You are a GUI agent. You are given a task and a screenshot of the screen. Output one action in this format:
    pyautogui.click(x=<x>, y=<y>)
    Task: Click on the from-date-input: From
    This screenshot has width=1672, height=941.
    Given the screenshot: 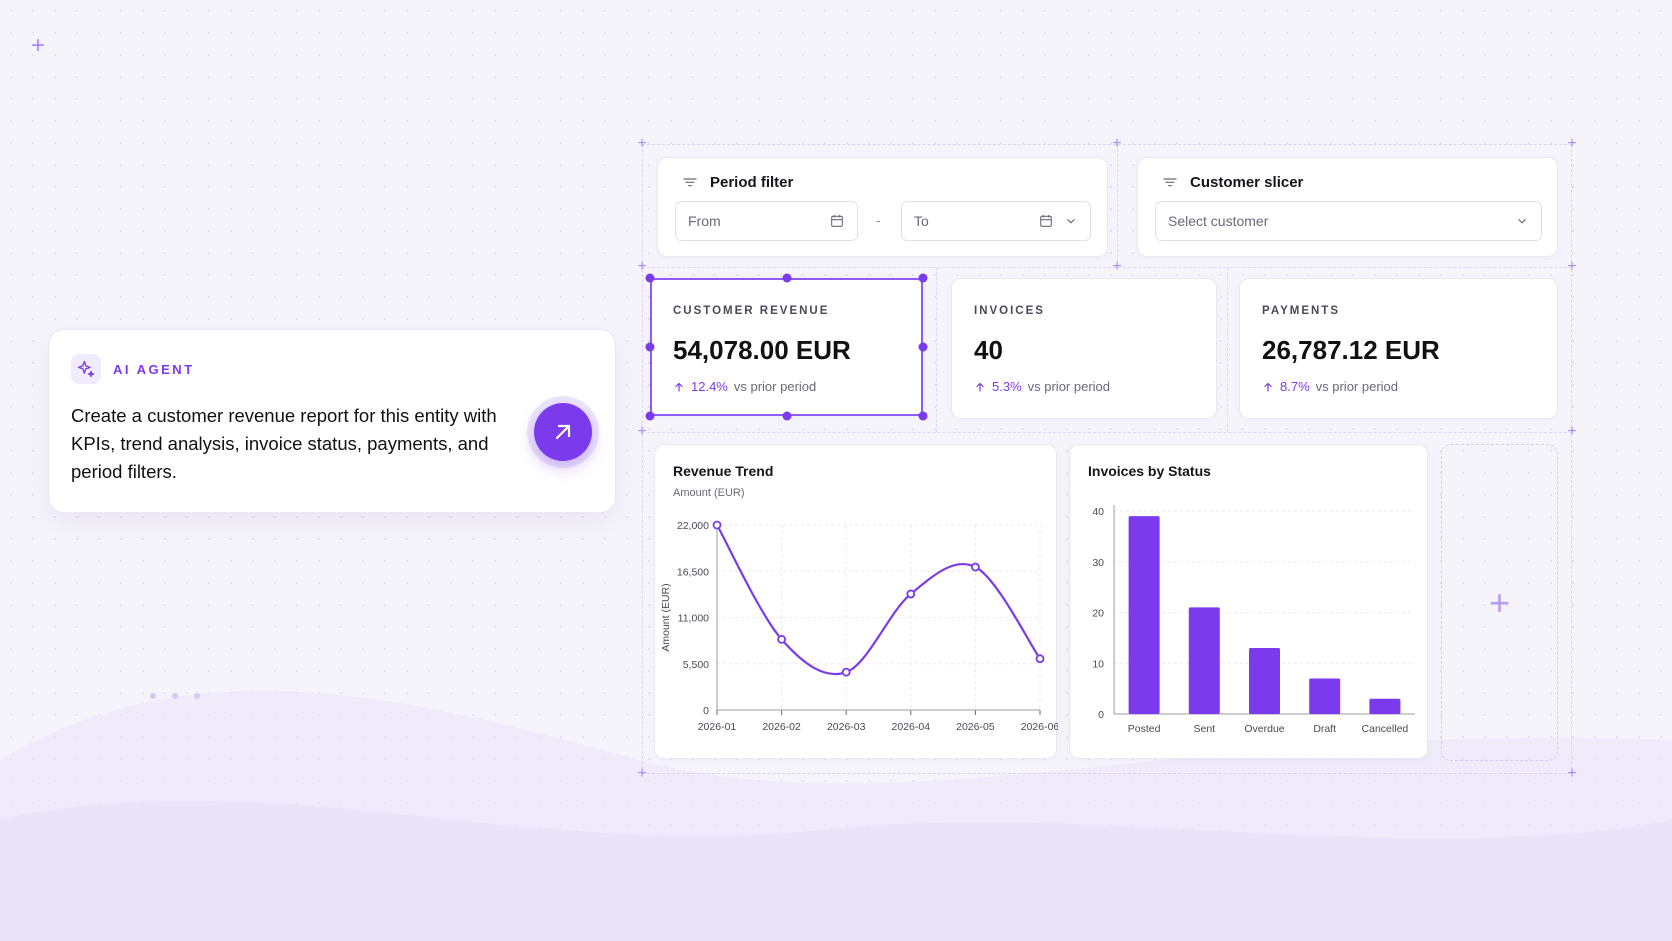 What is the action you would take?
    pyautogui.click(x=766, y=221)
    